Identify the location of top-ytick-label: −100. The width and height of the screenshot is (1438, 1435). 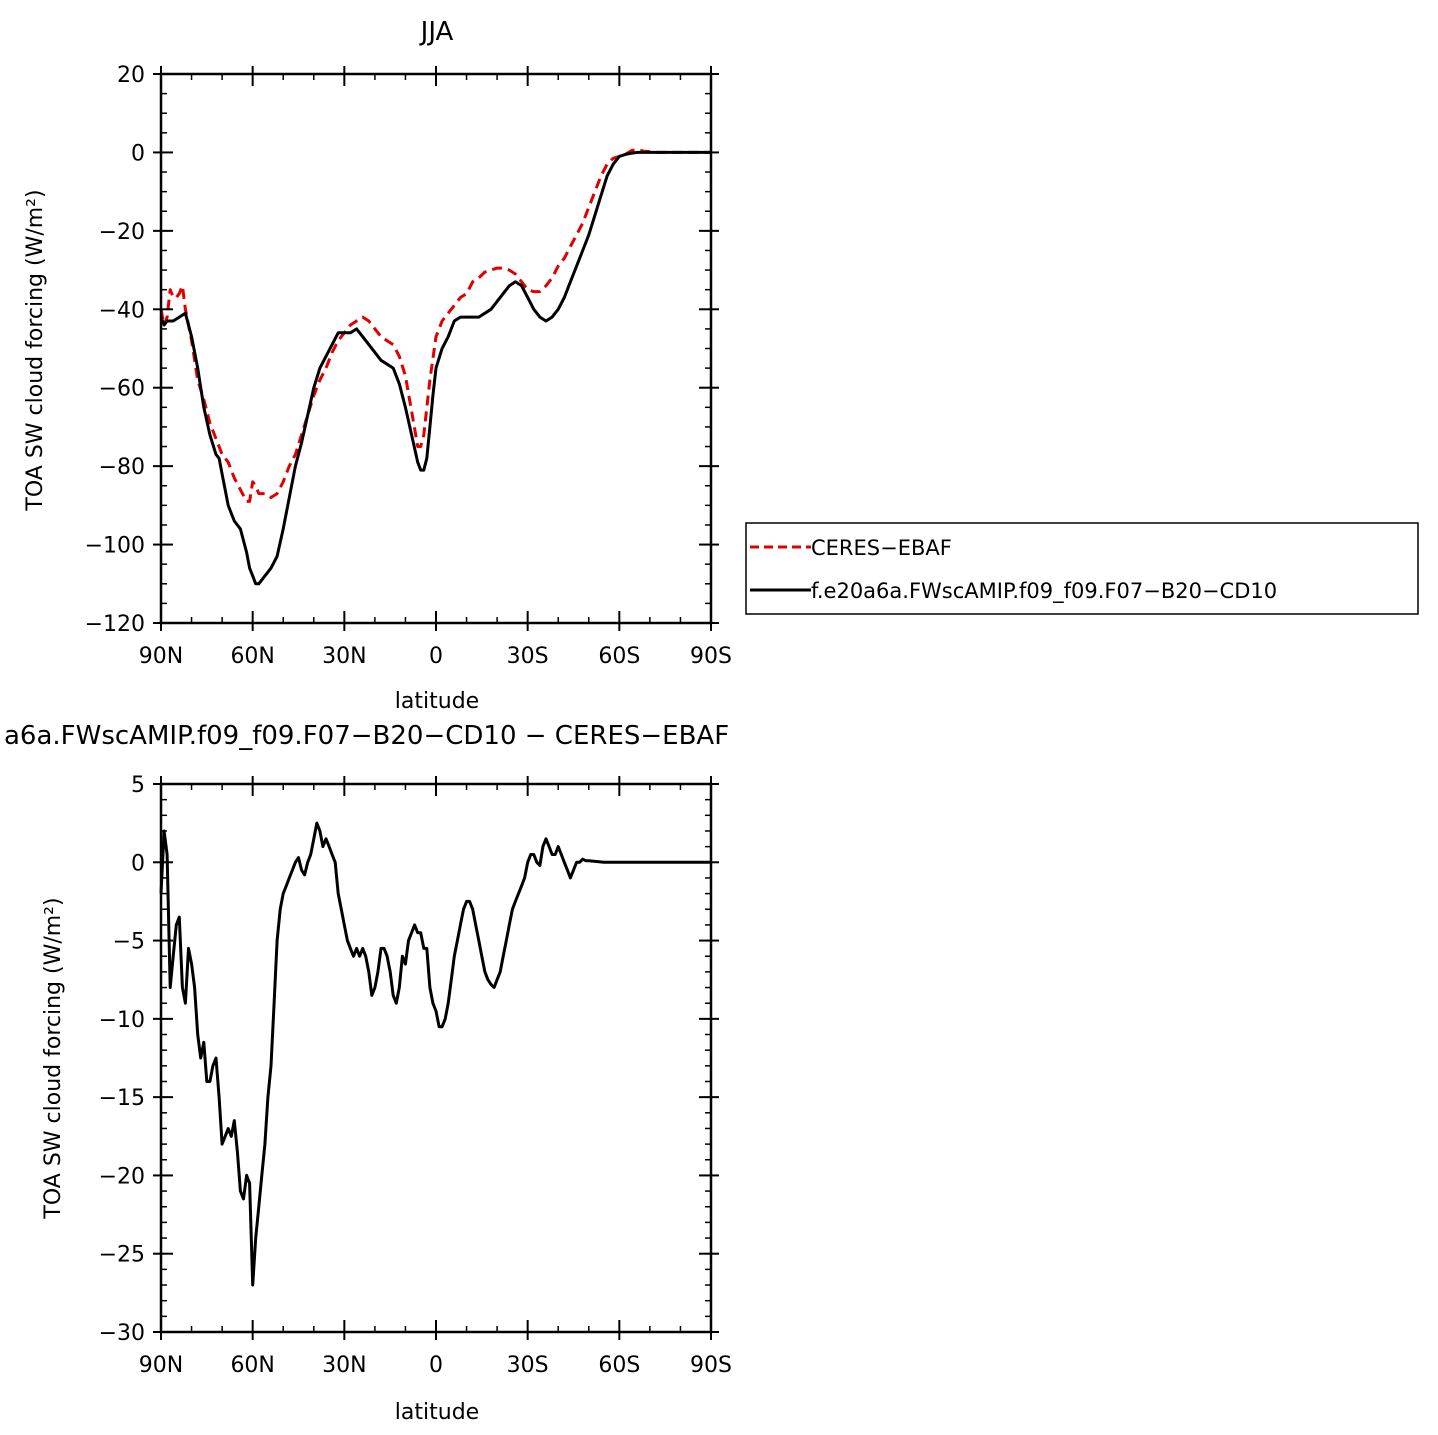
(115, 546).